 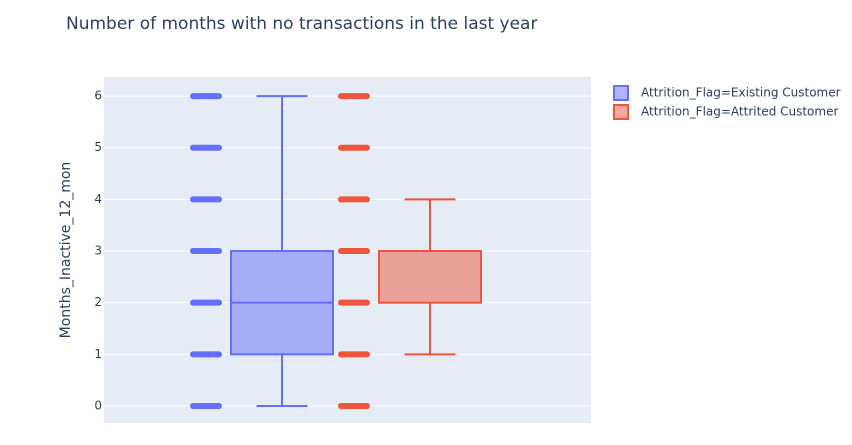 I want to click on y-axis-title: Months_Inactive_12_mon, so click(x=66, y=250).